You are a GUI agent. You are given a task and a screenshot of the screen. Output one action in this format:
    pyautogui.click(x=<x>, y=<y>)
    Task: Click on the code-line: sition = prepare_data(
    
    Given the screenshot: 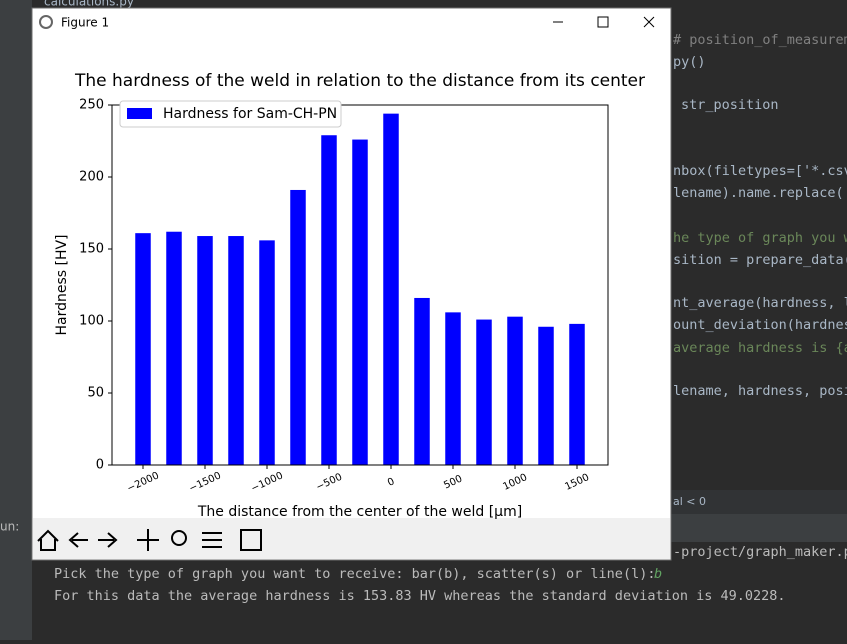 What is the action you would take?
    pyautogui.click(x=760, y=260)
    